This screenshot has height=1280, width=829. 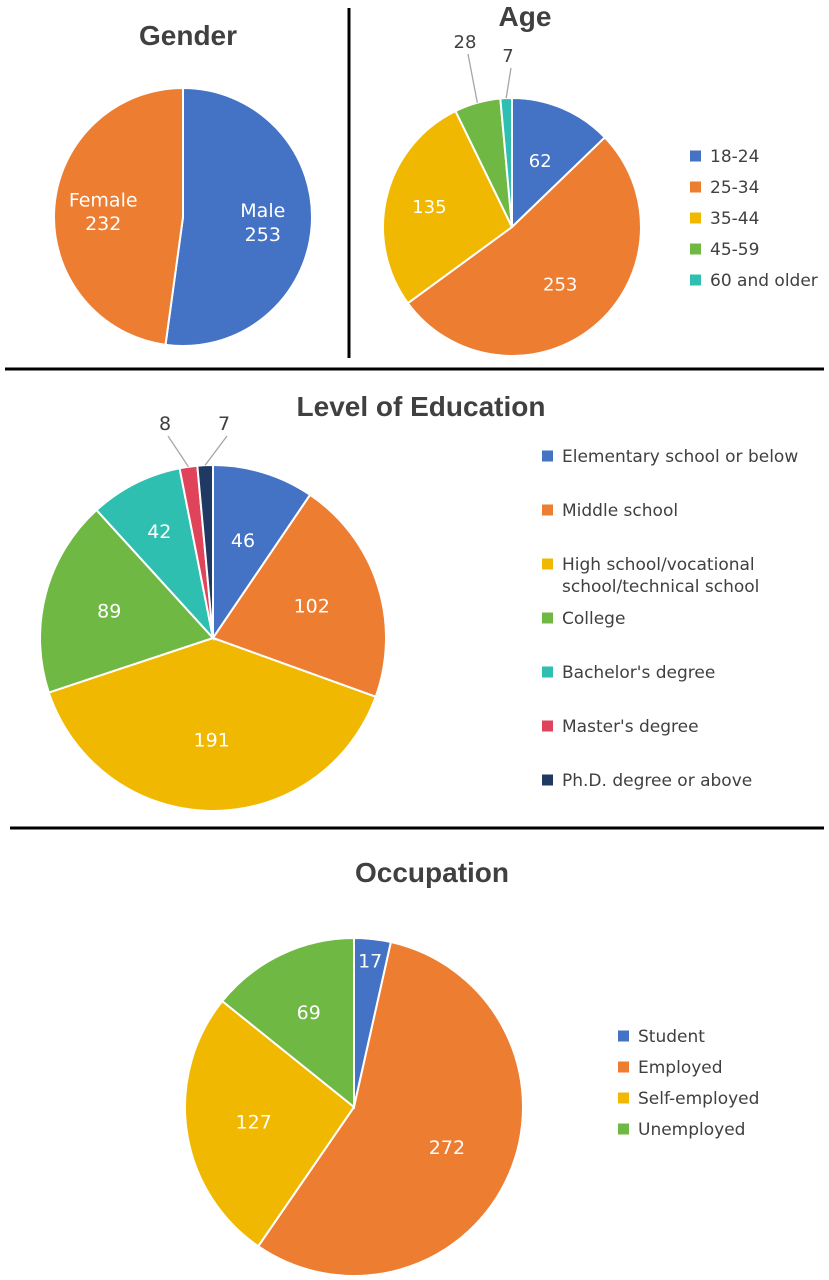 I want to click on legend-label-18-24: 18-24, so click(x=734, y=157).